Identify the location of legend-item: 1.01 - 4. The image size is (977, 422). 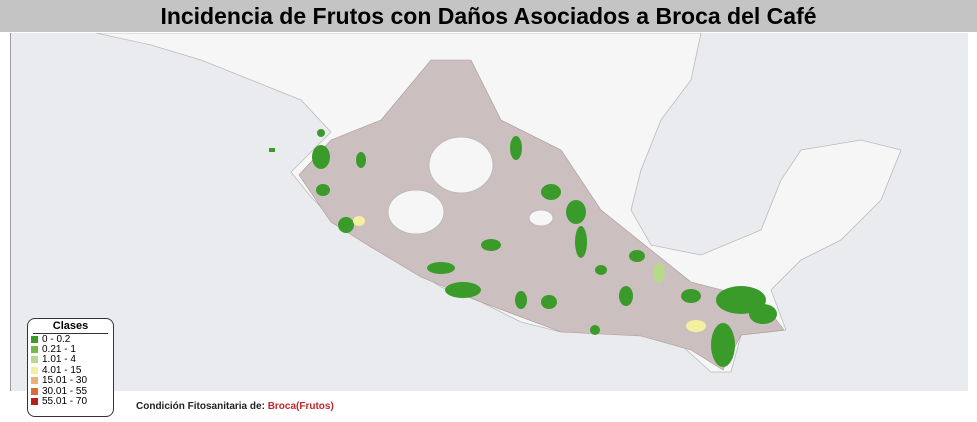
(70, 360).